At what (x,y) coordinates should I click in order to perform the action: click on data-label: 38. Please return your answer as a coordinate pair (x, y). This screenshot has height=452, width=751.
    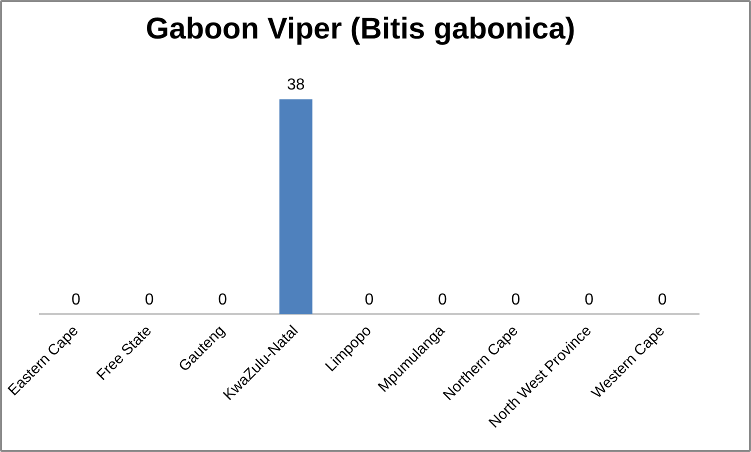
    Looking at the image, I should click on (295, 85).